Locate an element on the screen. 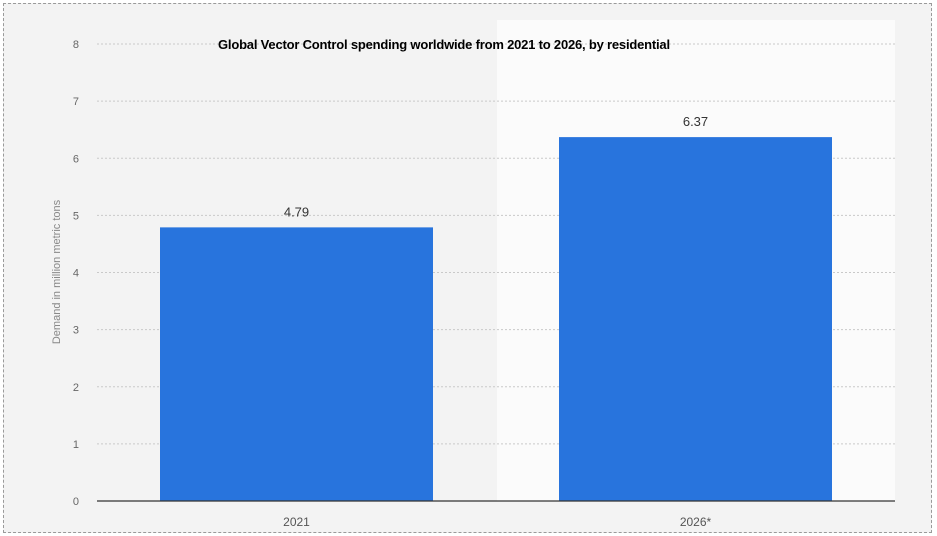 Image resolution: width=937 pixels, height=536 pixels. y-tick-label: 4 is located at coordinates (76, 274).